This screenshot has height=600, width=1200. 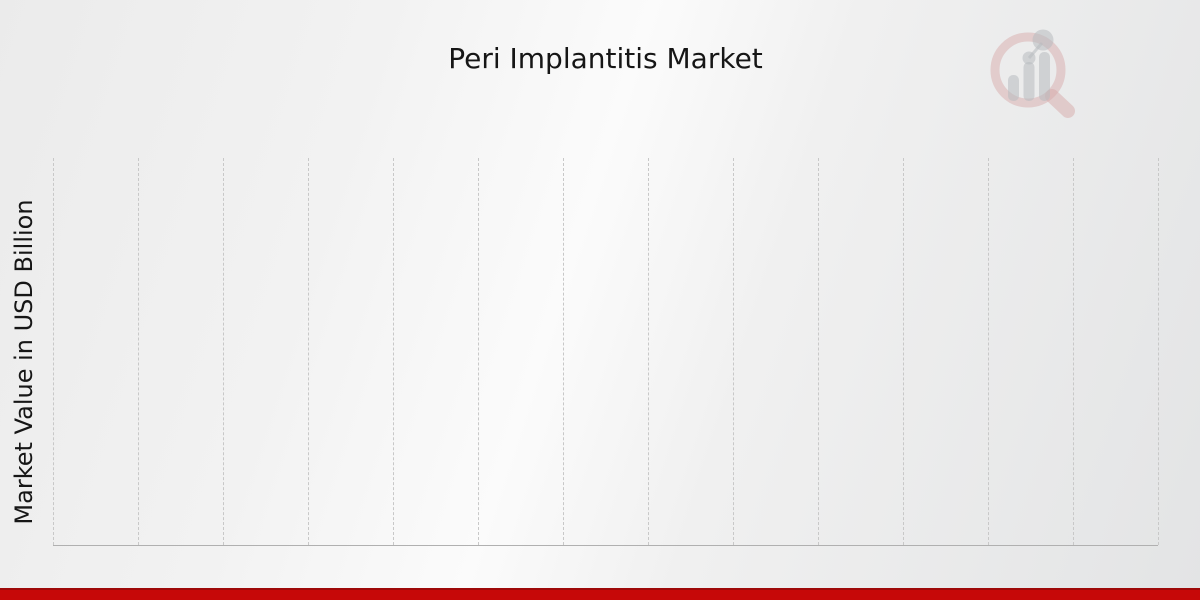 I want to click on magnifier-bar-chart-logo, so click(x=1032, y=73).